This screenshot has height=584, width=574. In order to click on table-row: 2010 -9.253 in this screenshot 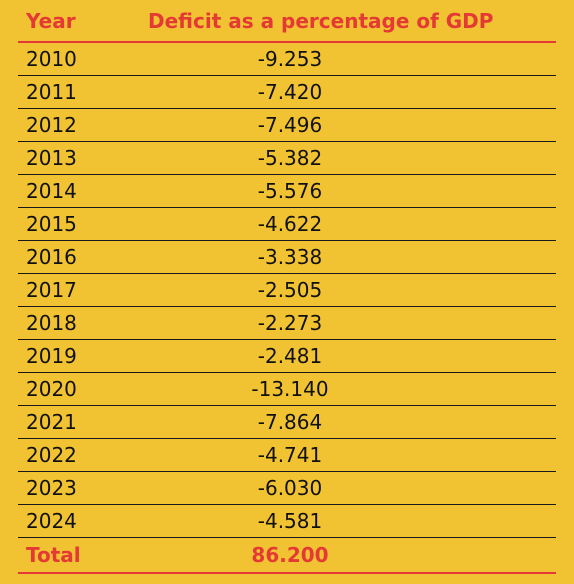, I will do `click(287, 59)`.